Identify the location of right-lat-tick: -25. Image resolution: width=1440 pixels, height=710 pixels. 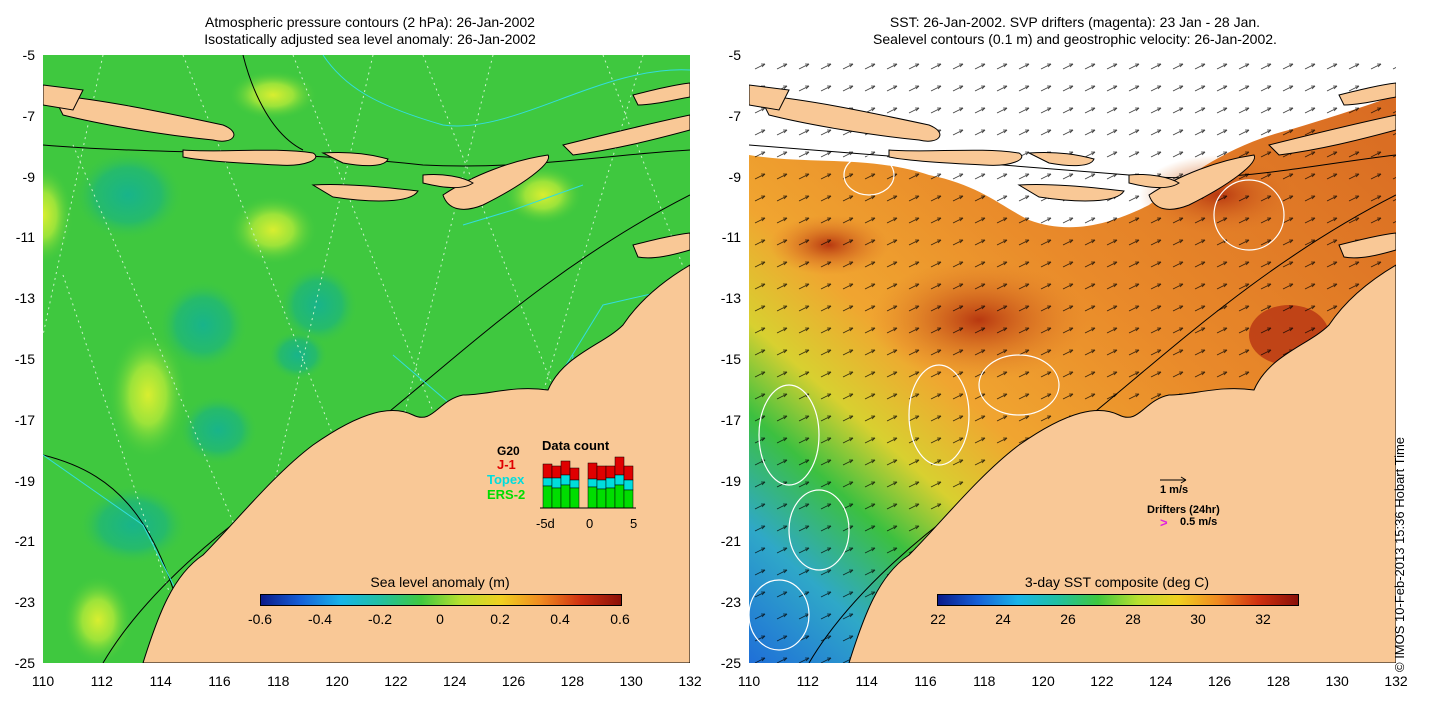
(730, 663).